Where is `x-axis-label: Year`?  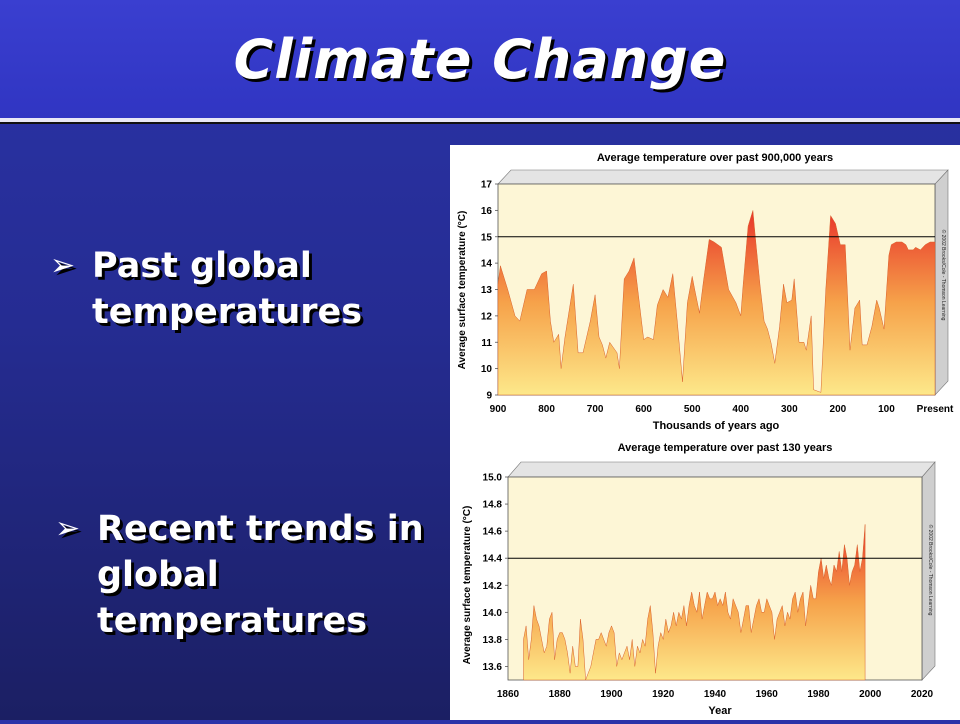
x-axis-label: Year is located at coordinates (720, 711).